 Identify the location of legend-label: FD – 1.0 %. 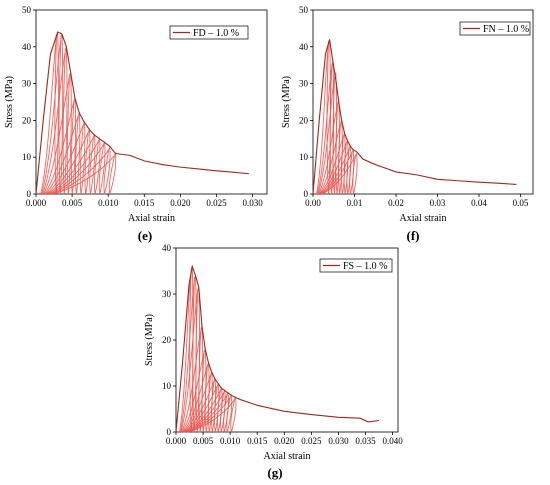
(216, 33).